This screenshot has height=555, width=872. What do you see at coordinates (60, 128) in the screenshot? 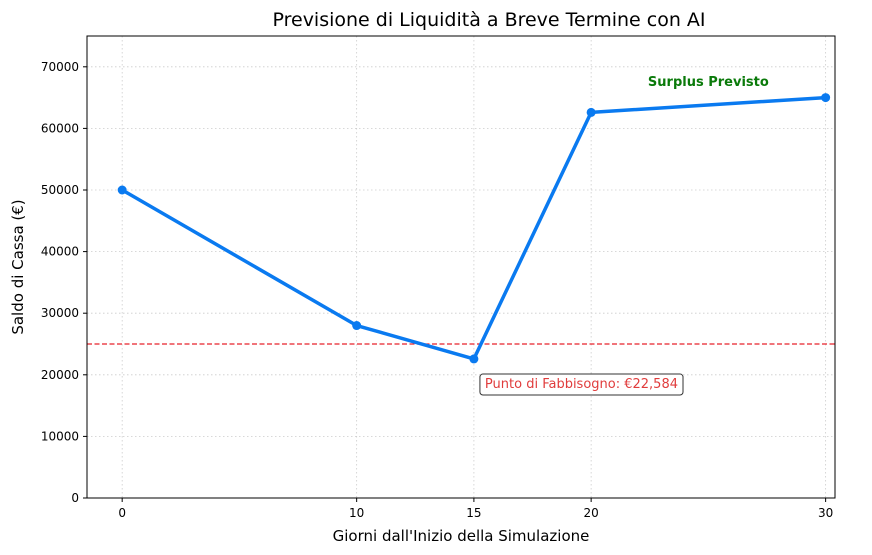
I see `y-tick-label: 60000` at bounding box center [60, 128].